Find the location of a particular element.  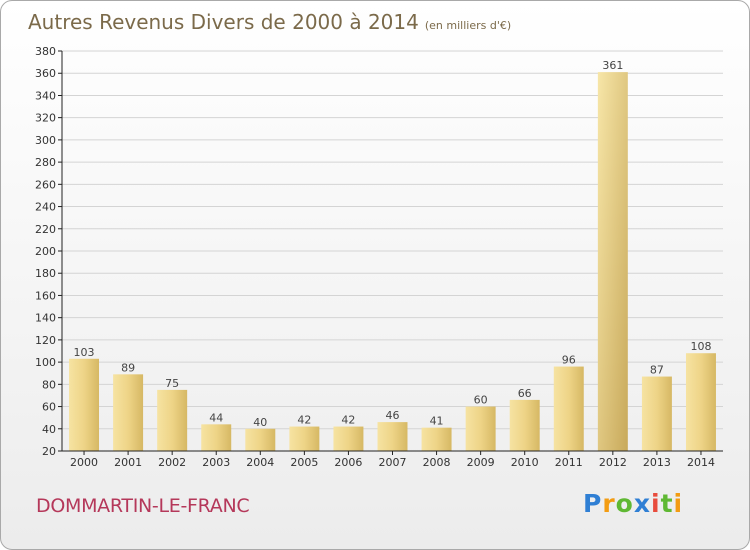

x-tick-label: 2005 is located at coordinates (304, 462).